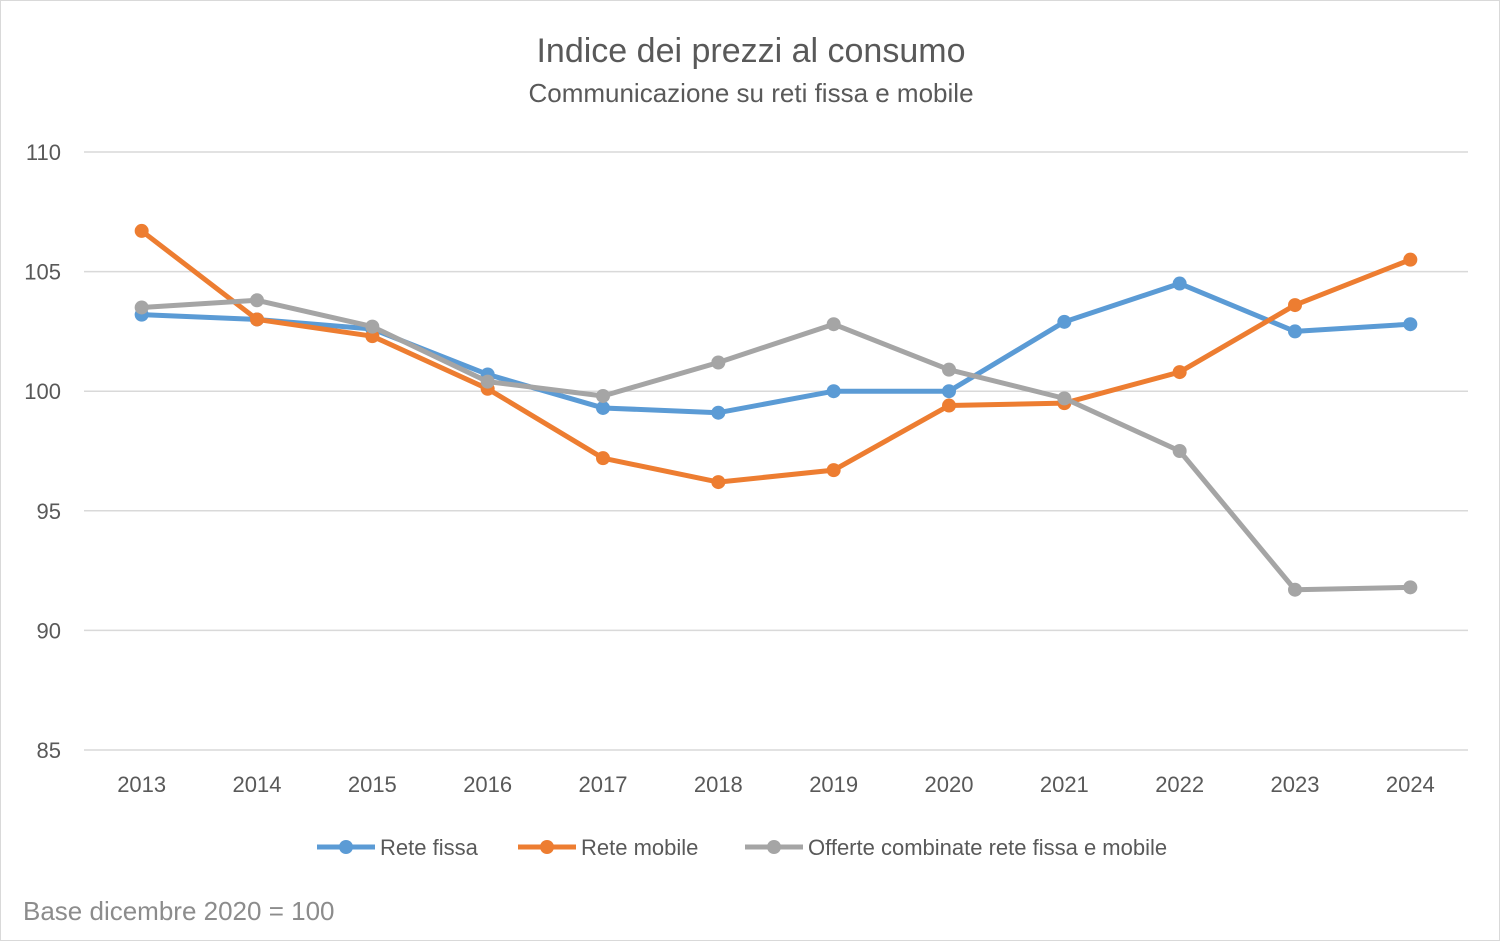 The image size is (1500, 947). Describe the element at coordinates (833, 784) in the screenshot. I see `x-tick-label: 2019` at that location.